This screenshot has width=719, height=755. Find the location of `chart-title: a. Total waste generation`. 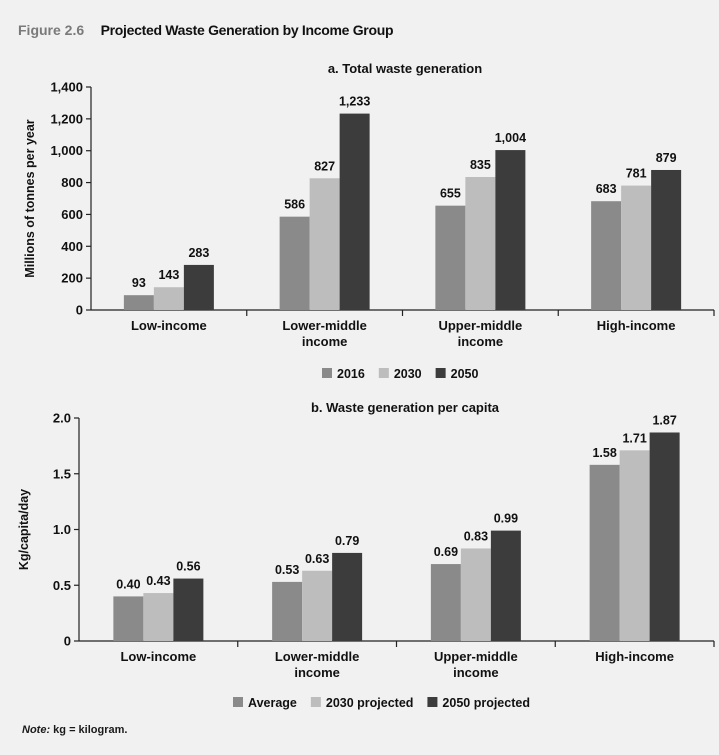

chart-title: a. Total waste generation is located at coordinates (405, 68).